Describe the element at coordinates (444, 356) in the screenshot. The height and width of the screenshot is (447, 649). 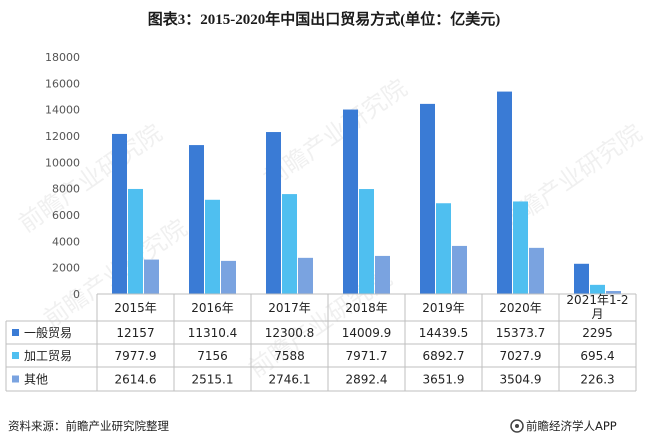
I see `data-label: 6892.7` at that location.